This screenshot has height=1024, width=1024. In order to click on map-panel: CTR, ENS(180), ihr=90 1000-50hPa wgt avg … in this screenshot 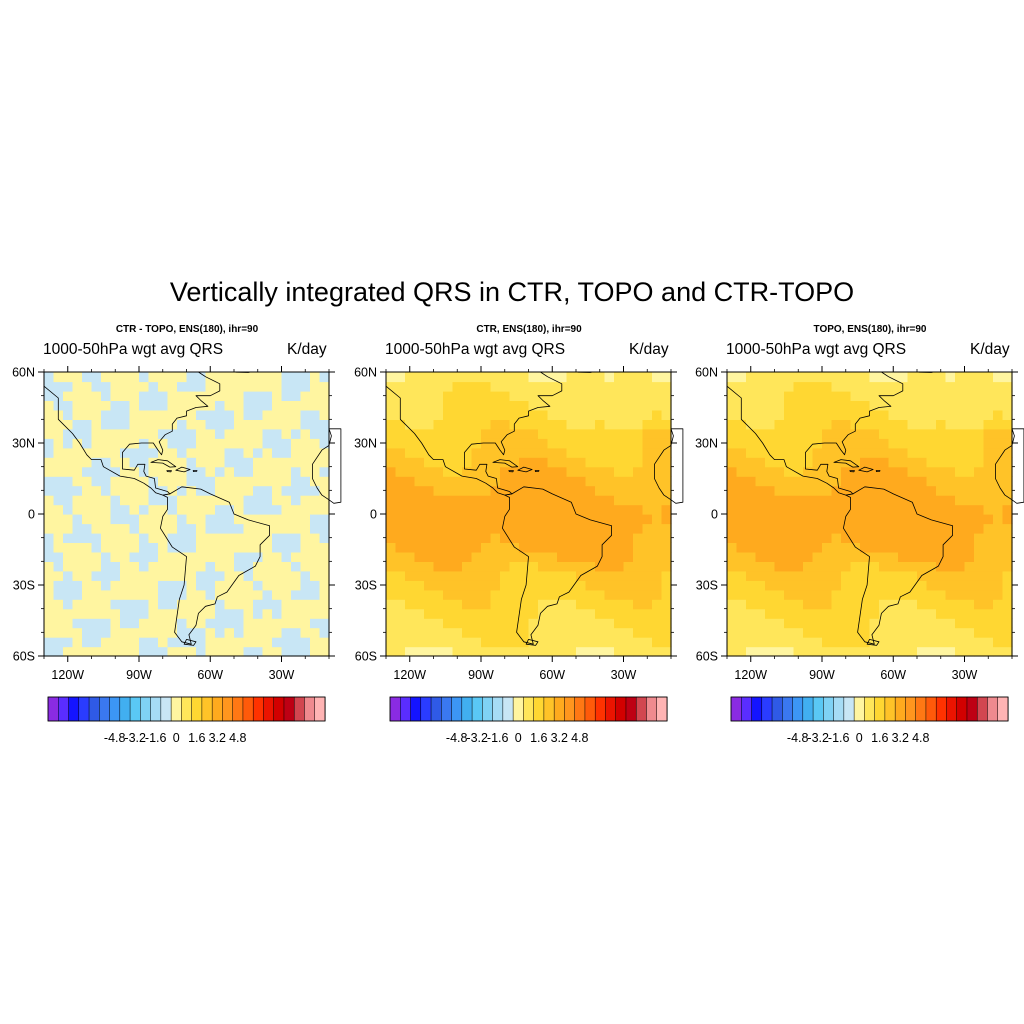, I will do `click(513, 531)`.